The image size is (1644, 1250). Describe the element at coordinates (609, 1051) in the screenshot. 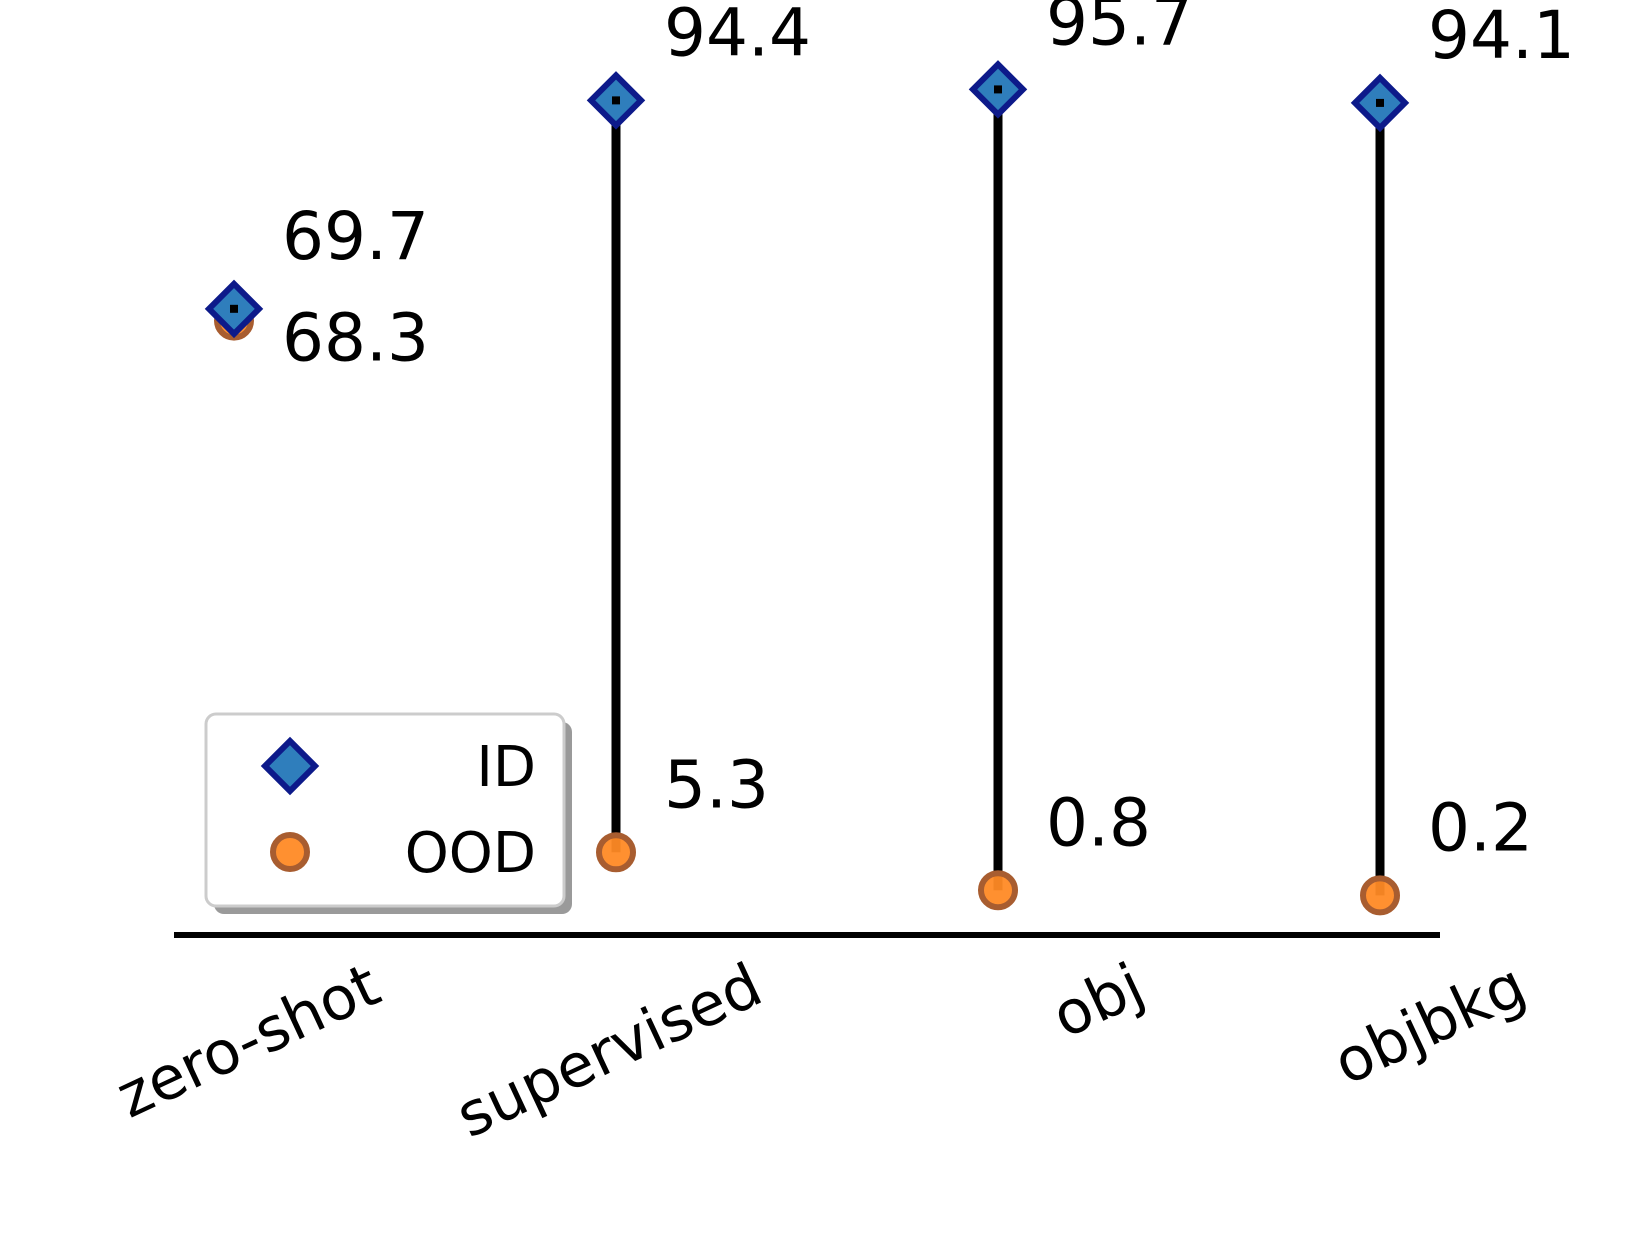

I see `x-tick-label-supervised: supervised` at that location.